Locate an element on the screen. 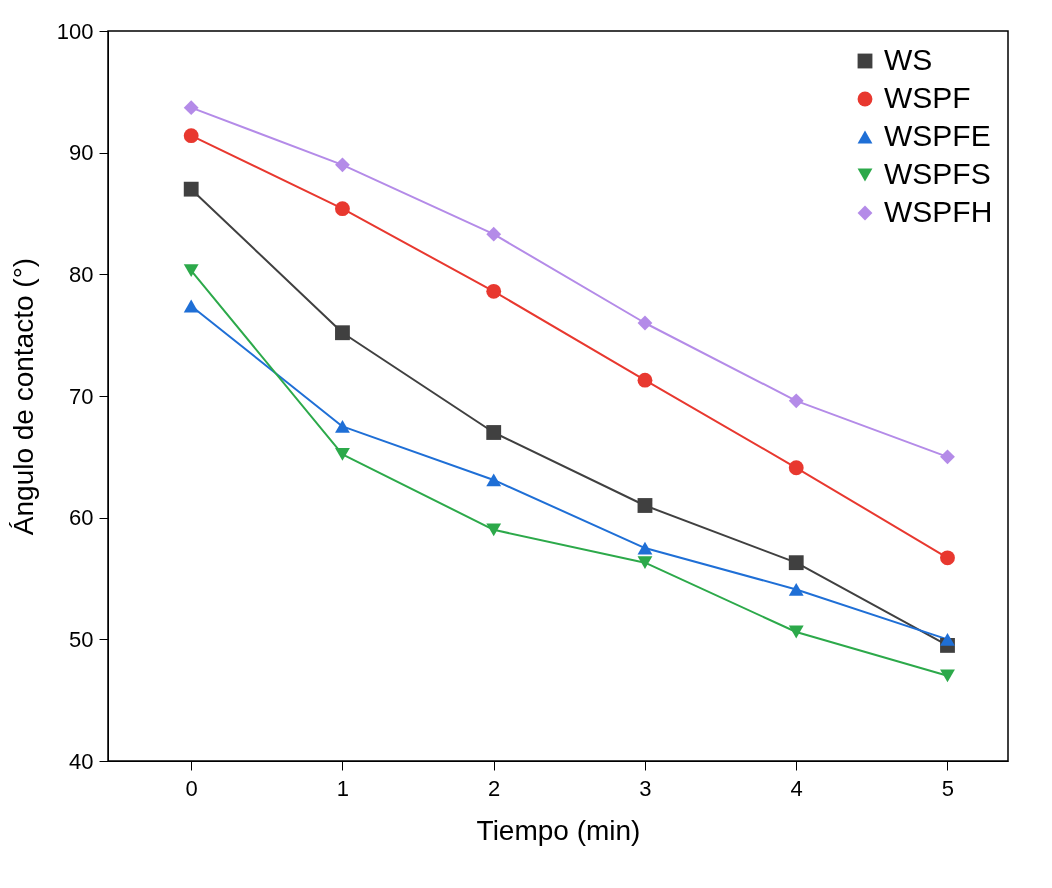  legend-label: WS is located at coordinates (908, 59).